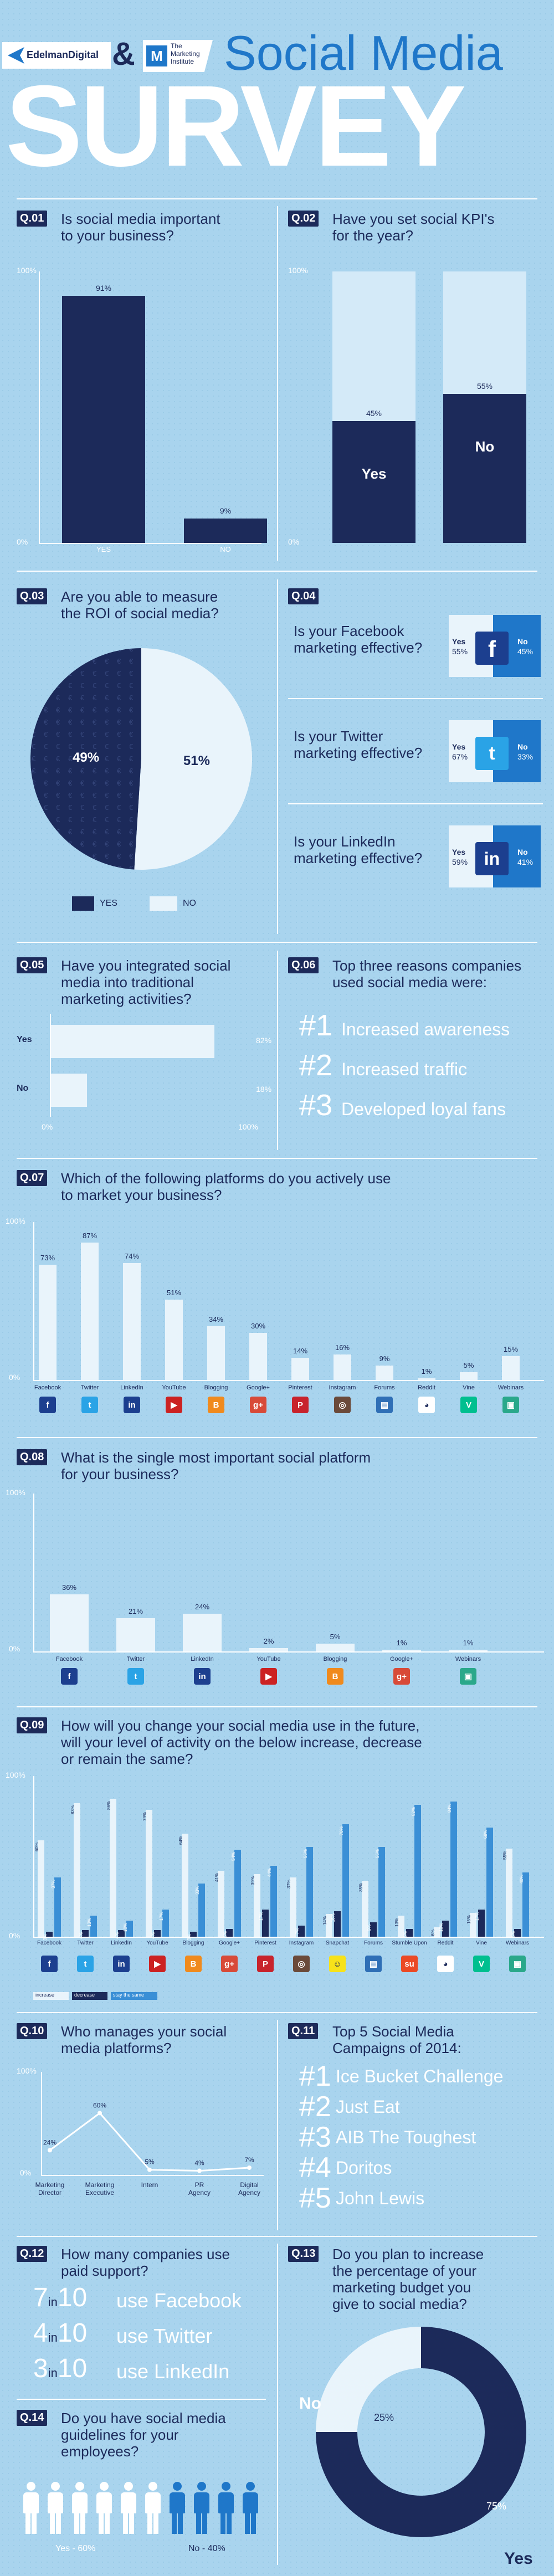 The image size is (554, 2576). What do you see at coordinates (358, 639) in the screenshot?
I see `q04-facebook-question: Is your Facebook marketing effective?` at bounding box center [358, 639].